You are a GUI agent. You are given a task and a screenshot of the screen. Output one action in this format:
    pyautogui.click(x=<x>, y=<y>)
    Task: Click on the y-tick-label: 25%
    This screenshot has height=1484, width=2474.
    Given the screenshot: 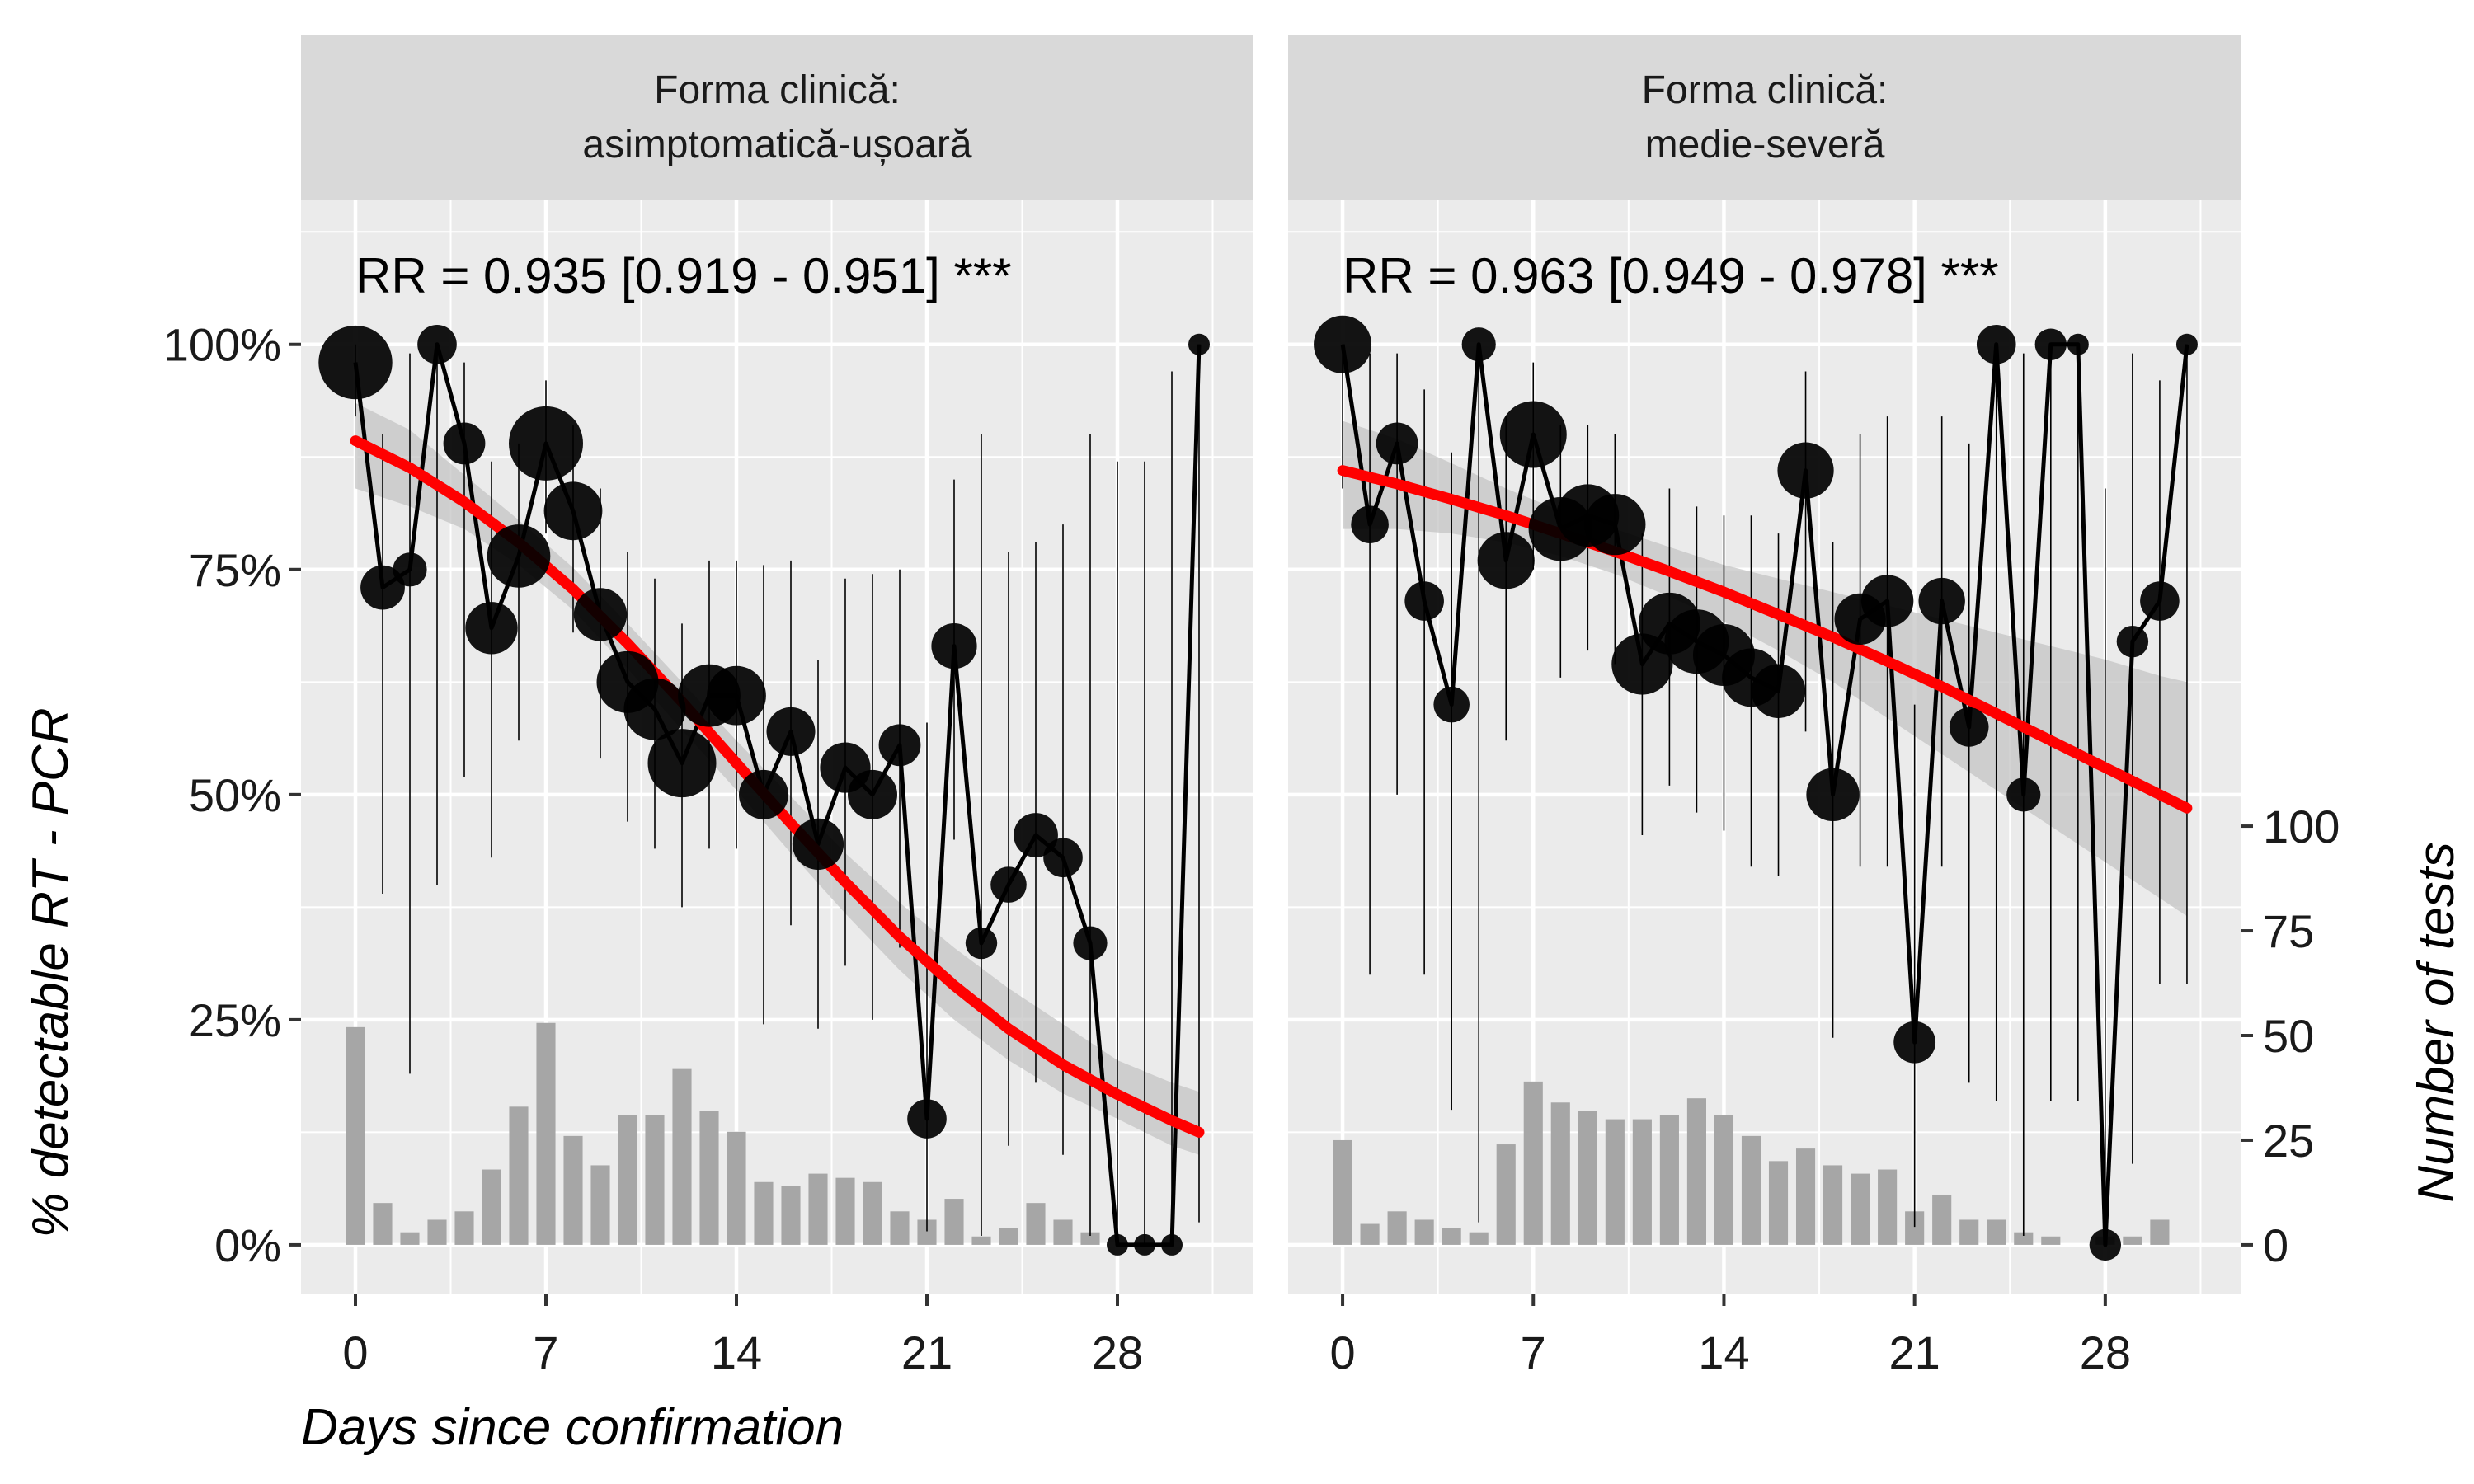 What is the action you would take?
    pyautogui.click(x=235, y=1020)
    